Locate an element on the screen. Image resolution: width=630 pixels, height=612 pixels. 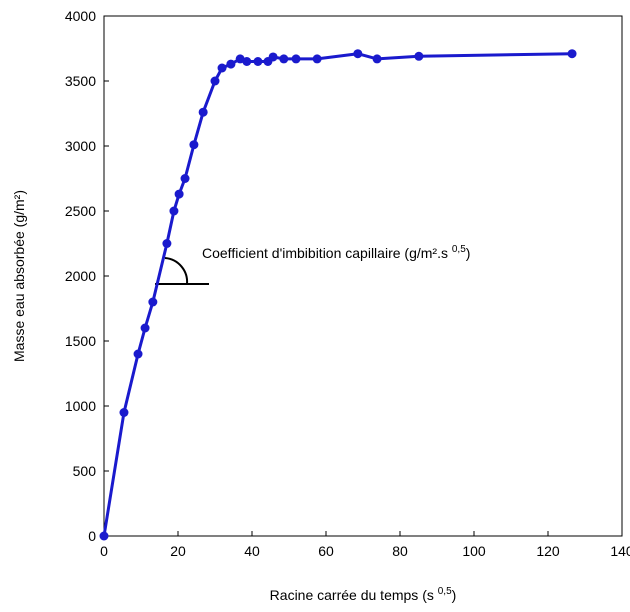
x-tick-label: 140 is located at coordinates (620, 551).